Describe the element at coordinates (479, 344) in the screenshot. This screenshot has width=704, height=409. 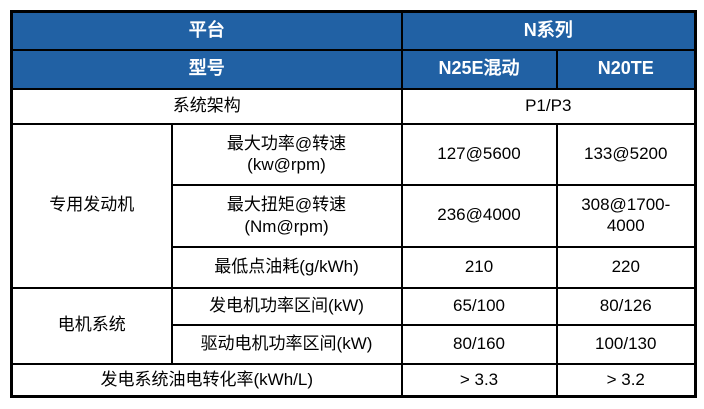
I see `drive-motor-power-n25e-cell: 80/160` at that location.